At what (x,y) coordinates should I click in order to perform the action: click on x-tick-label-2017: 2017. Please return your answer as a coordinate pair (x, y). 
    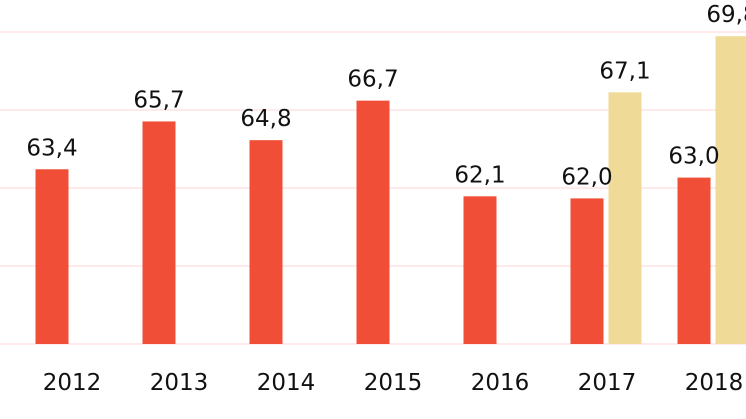
    Looking at the image, I should click on (607, 383).